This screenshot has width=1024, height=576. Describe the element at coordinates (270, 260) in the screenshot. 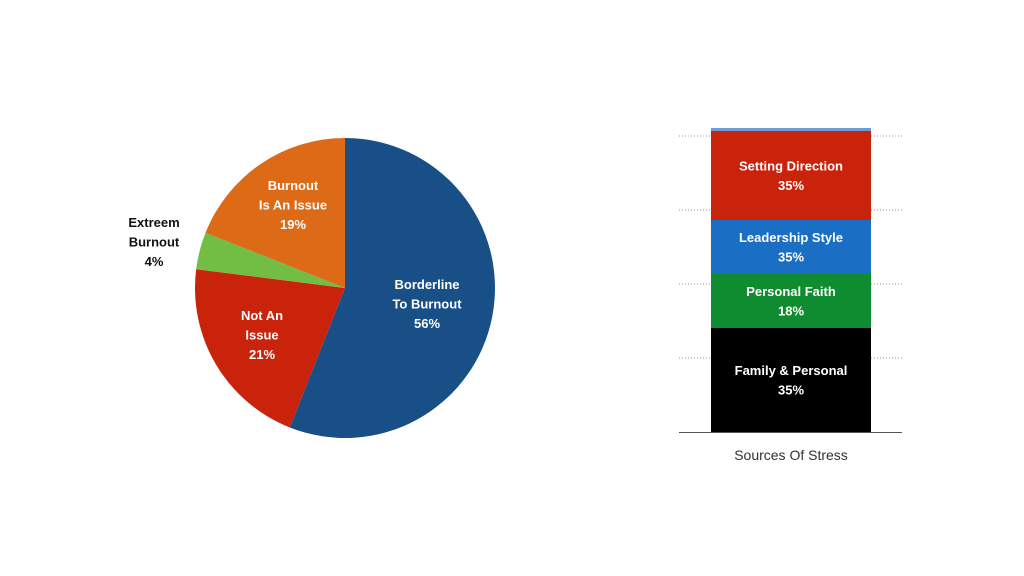

I see `pie-slice-extreem` at that location.